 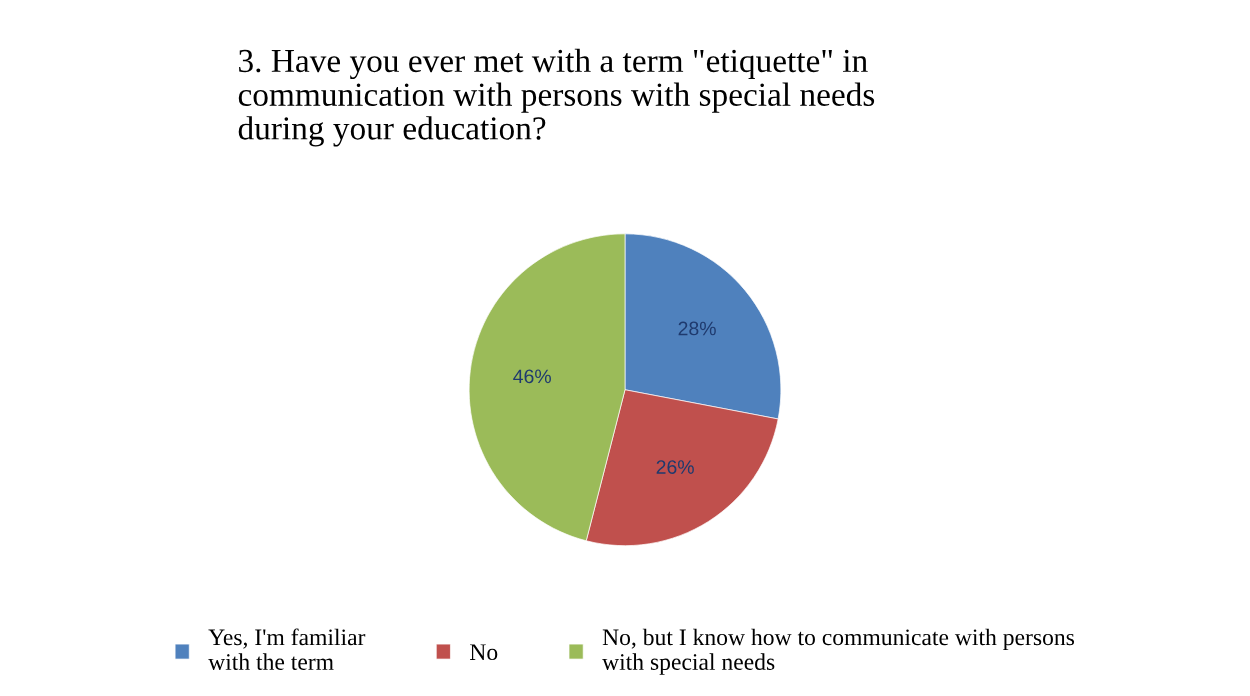 I want to click on chart-title: 3. Have you ever met with a term "etiquette" in communication with persons with special needs during your education?, so click(x=556, y=97).